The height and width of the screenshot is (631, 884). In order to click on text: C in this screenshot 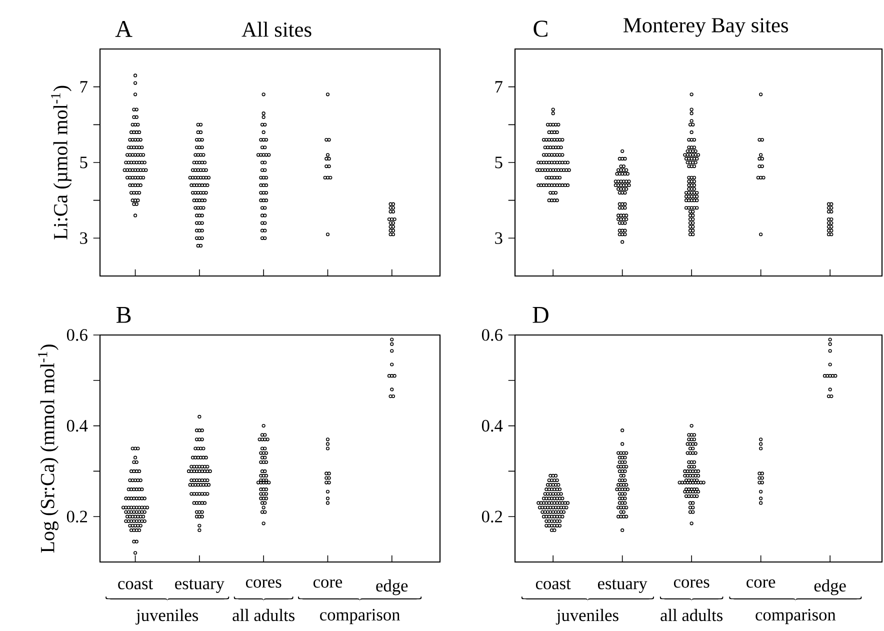, I will do `click(541, 28)`.